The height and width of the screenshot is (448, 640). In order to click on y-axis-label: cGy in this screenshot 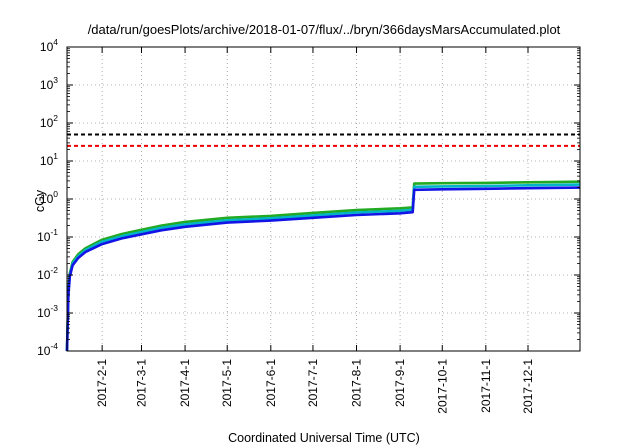, I will do `click(40, 200)`.